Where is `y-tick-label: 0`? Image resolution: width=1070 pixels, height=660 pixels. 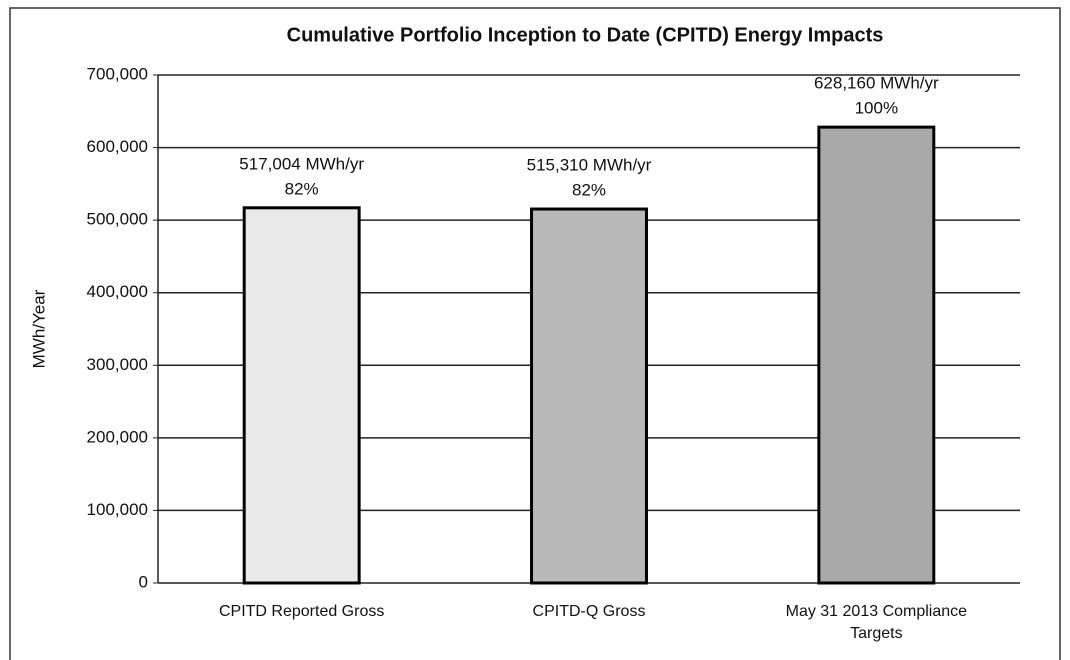
y-tick-label: 0 is located at coordinates (143, 581).